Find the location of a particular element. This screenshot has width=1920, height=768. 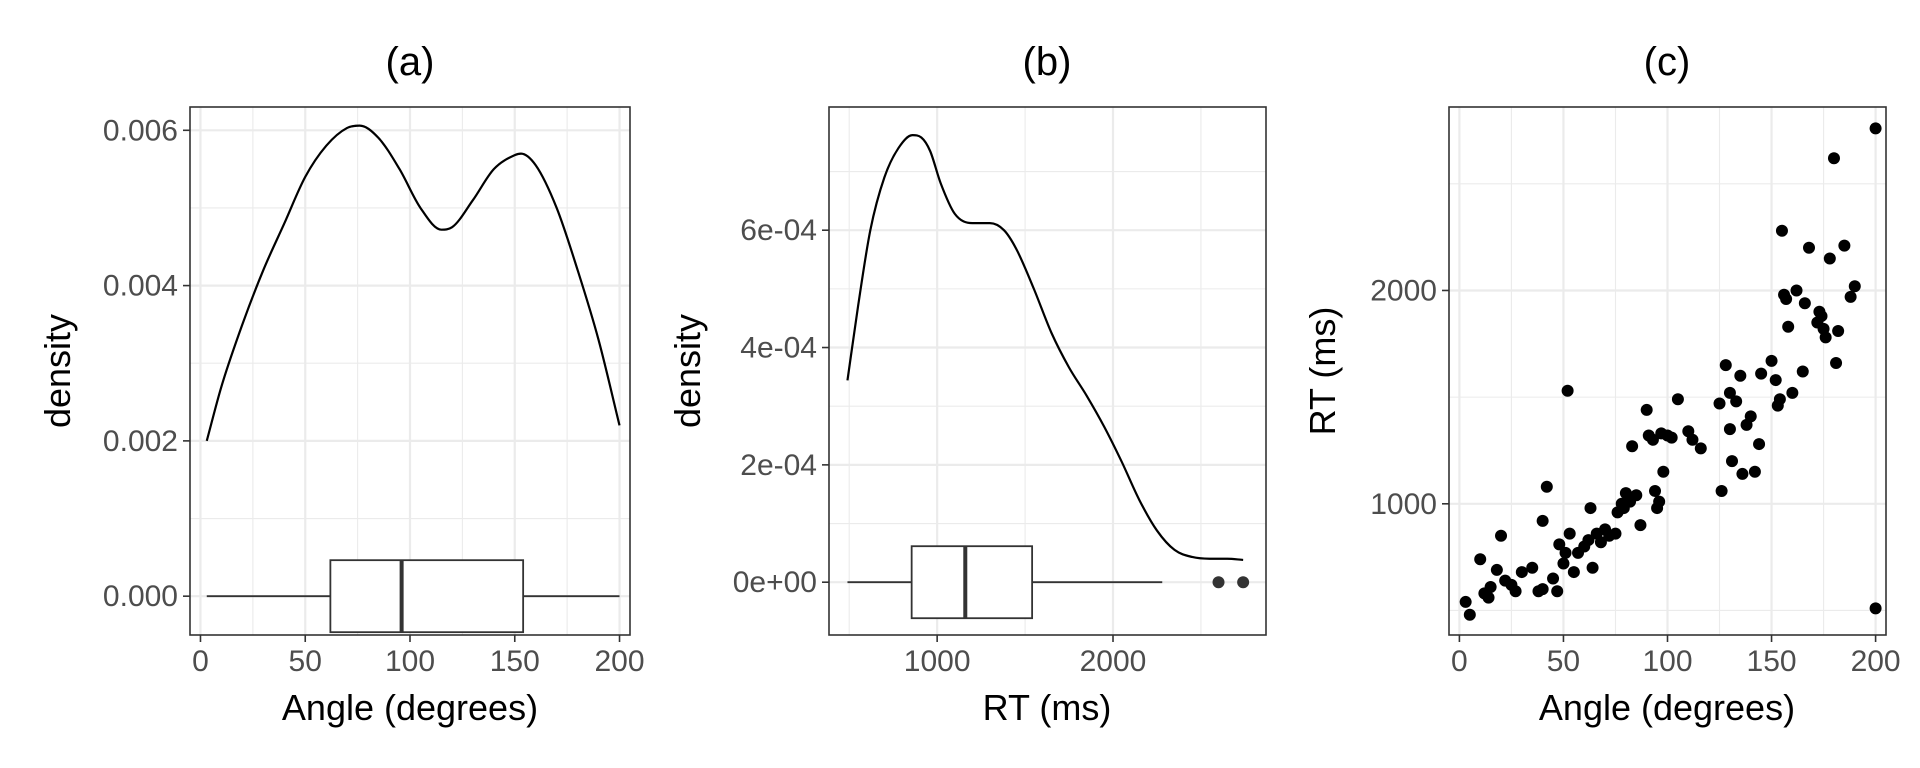

panel-c-title: (c) is located at coordinates (1667, 62).